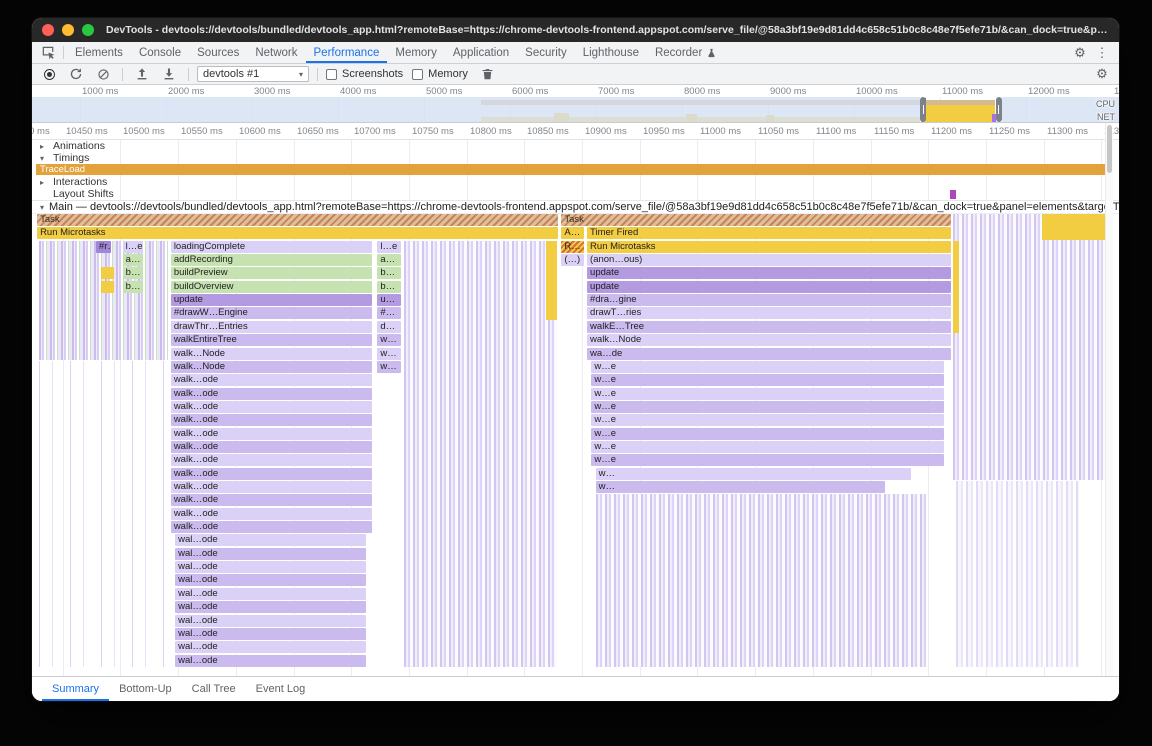 Image resolution: width=1152 pixels, height=746 pixels. What do you see at coordinates (253, 74) in the screenshot?
I see `cpu-profile-select: devtools #1 ▾` at bounding box center [253, 74].